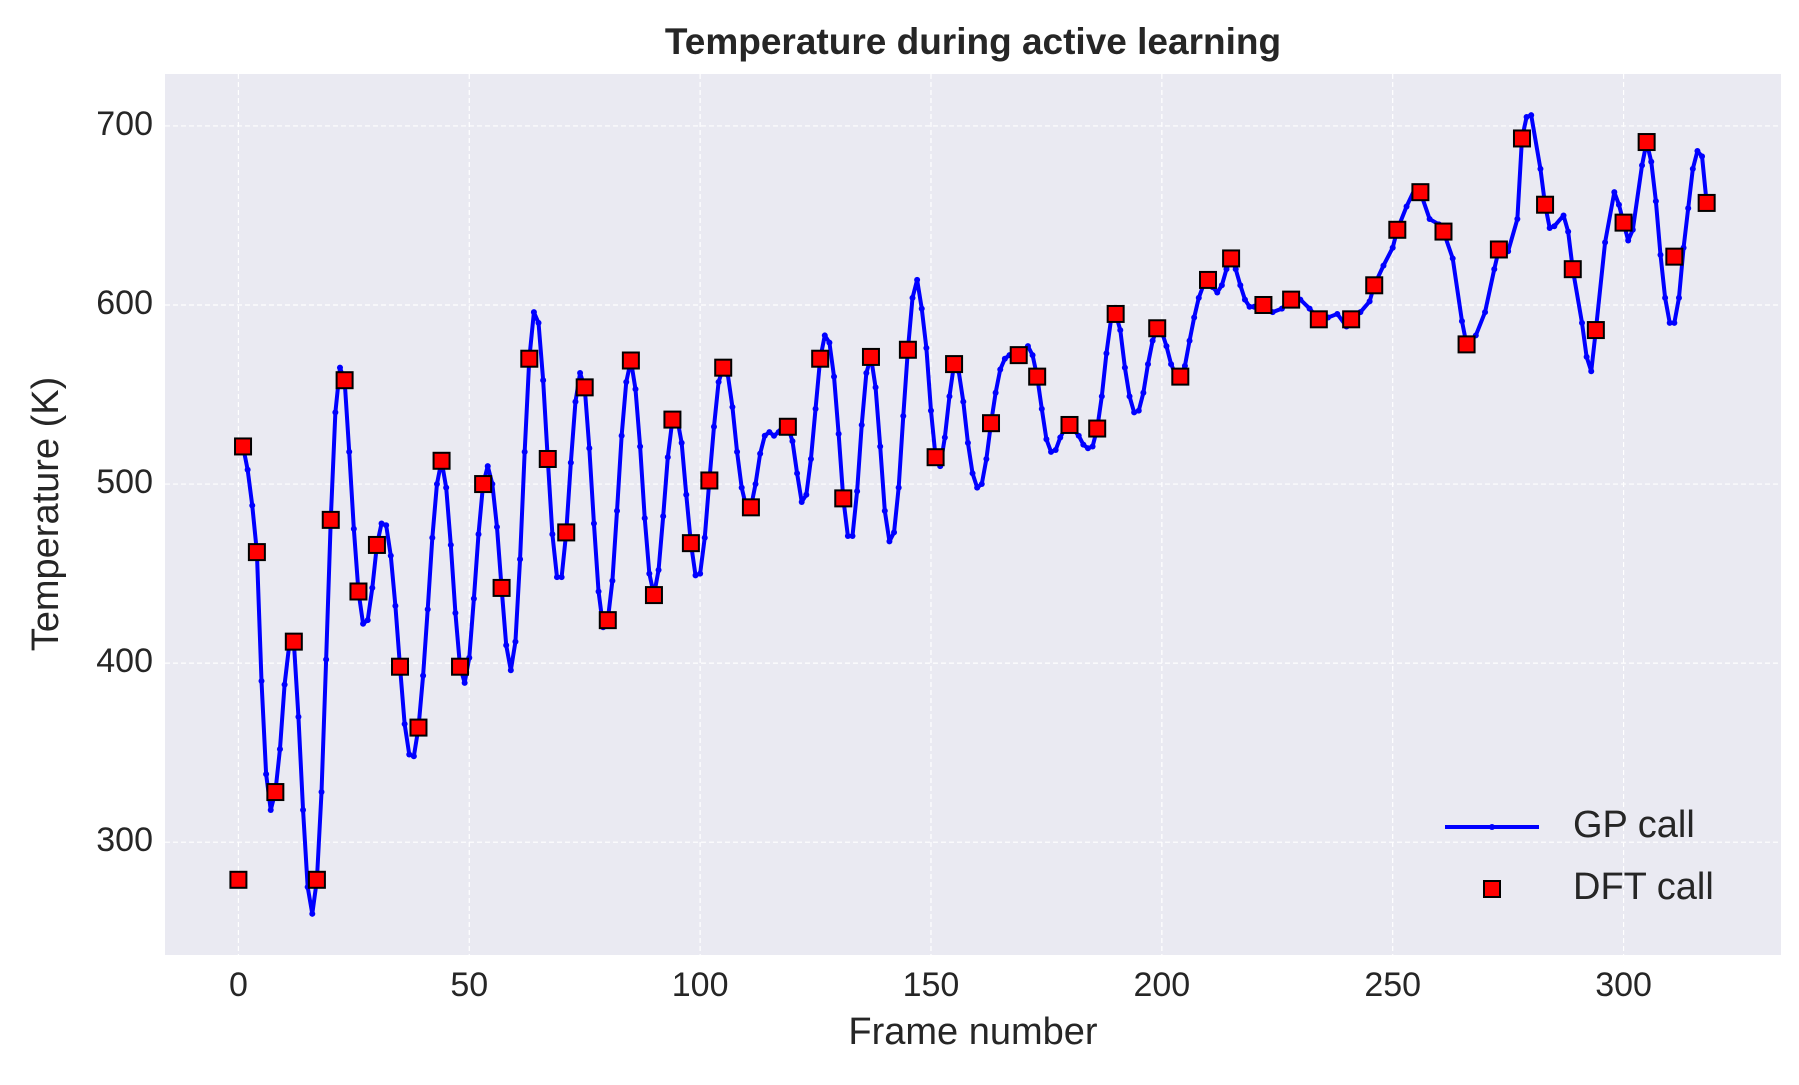  I want to click on y-tick-label: 300, so click(124, 840).